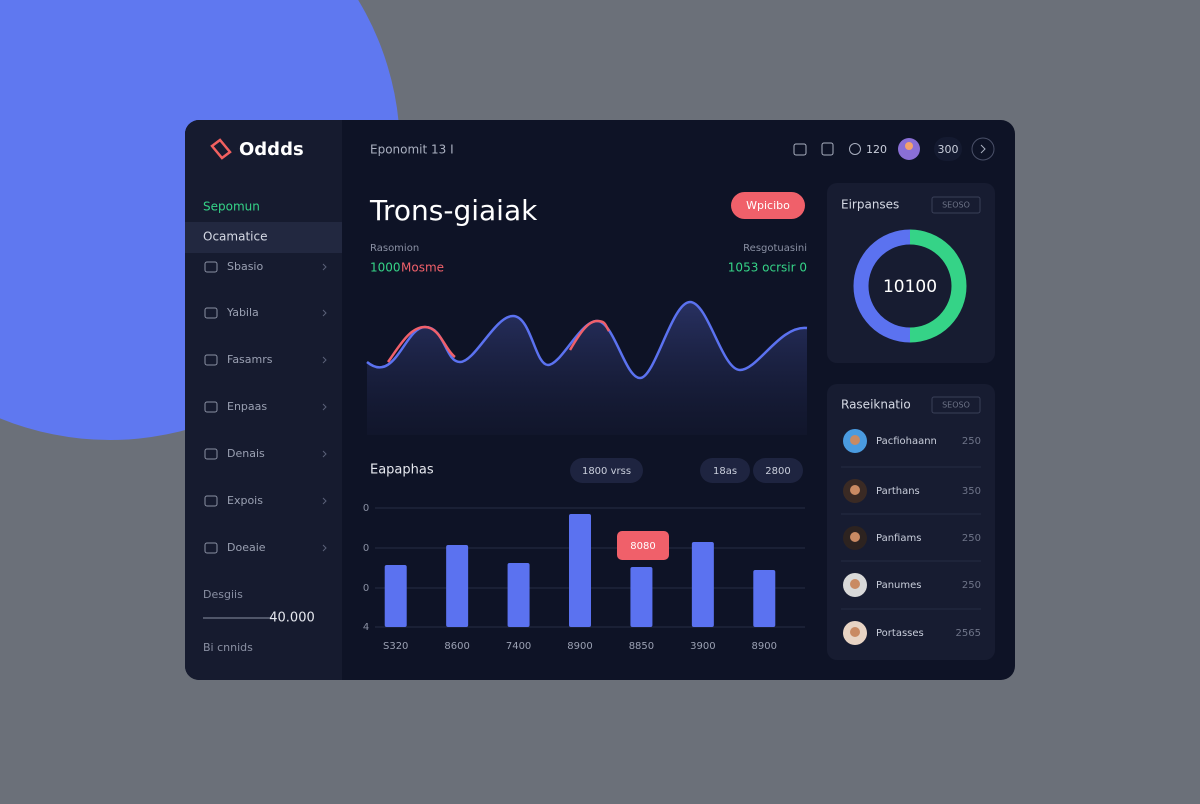 The width and height of the screenshot is (1200, 804). What do you see at coordinates (422, 268) in the screenshot?
I see `stat-note: Mosme` at bounding box center [422, 268].